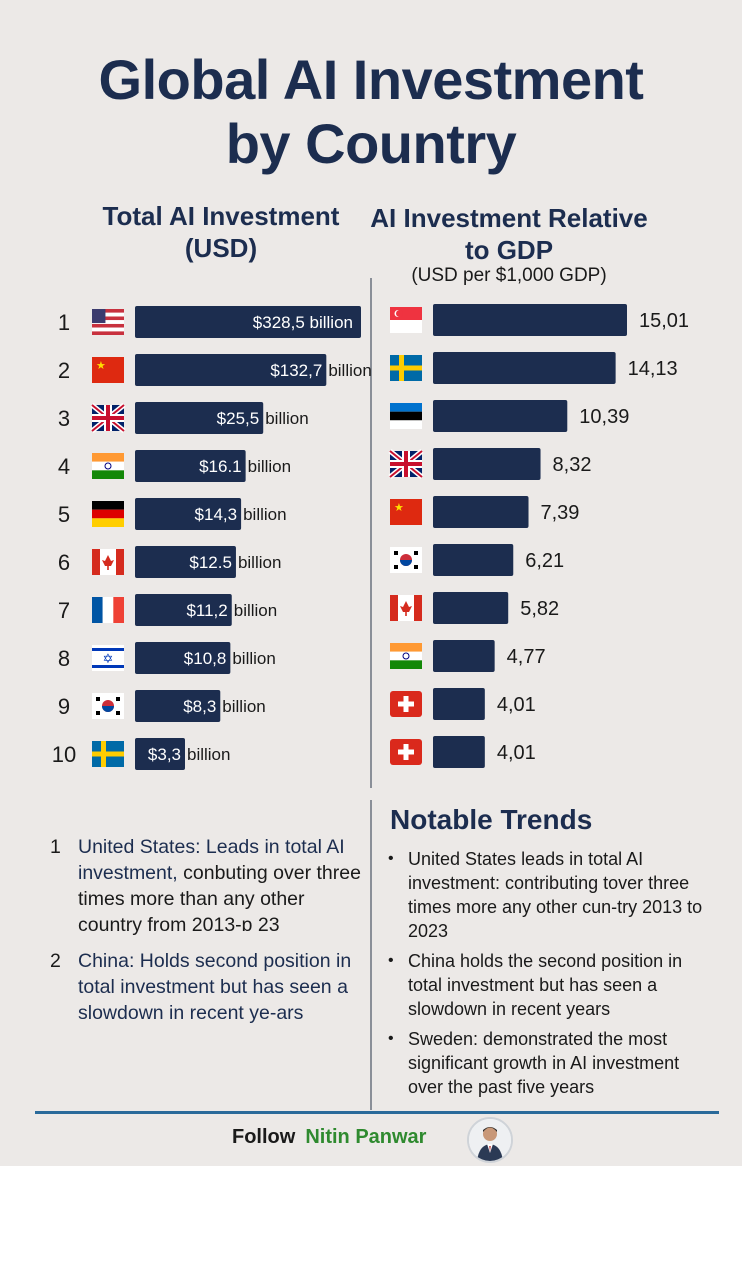 The width and height of the screenshot is (742, 1280). I want to click on author-name: Nitin Panwar, so click(366, 1137).